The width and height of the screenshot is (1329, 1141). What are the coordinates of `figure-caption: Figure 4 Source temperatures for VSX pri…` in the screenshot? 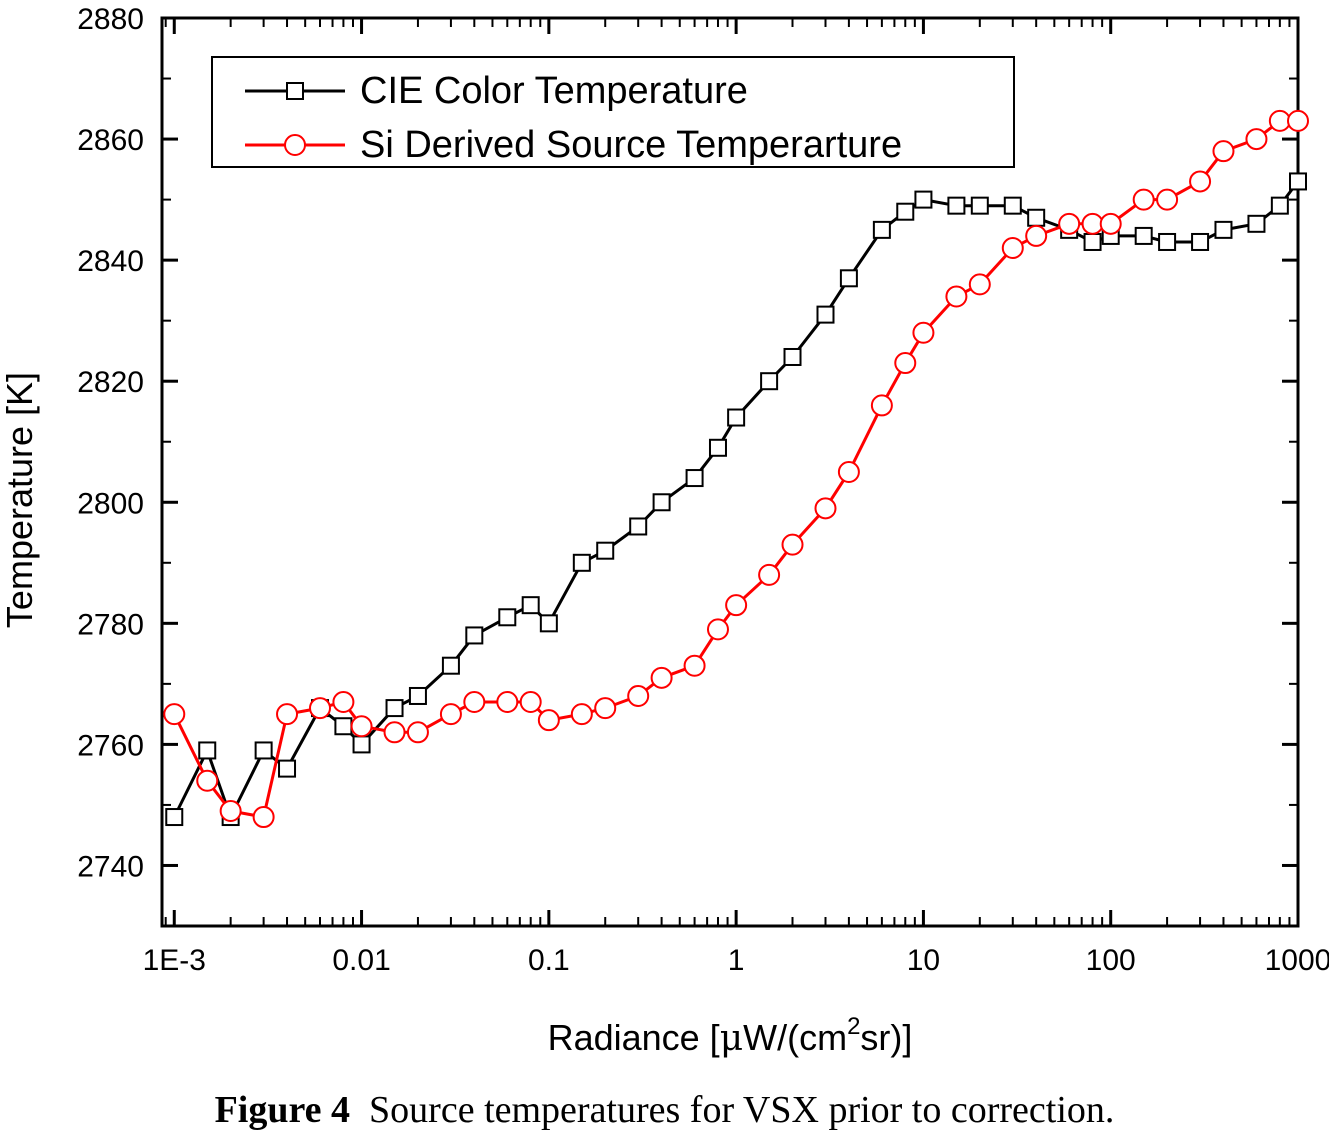 It's located at (664, 1110).